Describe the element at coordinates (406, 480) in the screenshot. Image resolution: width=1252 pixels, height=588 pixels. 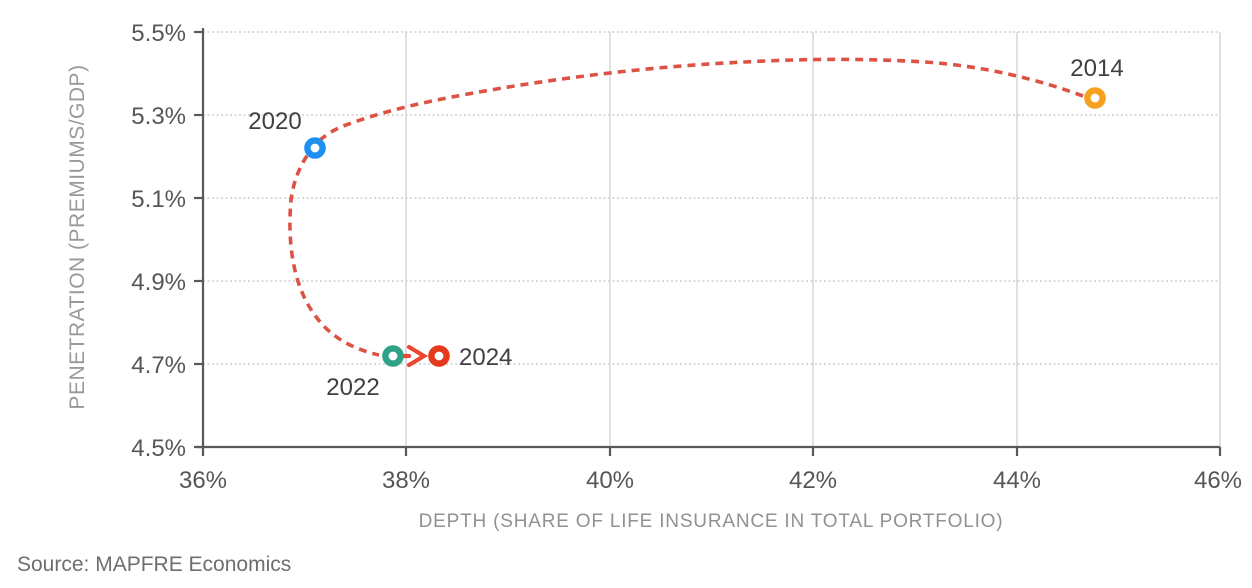
I see `x-tick-label-38: 38%` at that location.